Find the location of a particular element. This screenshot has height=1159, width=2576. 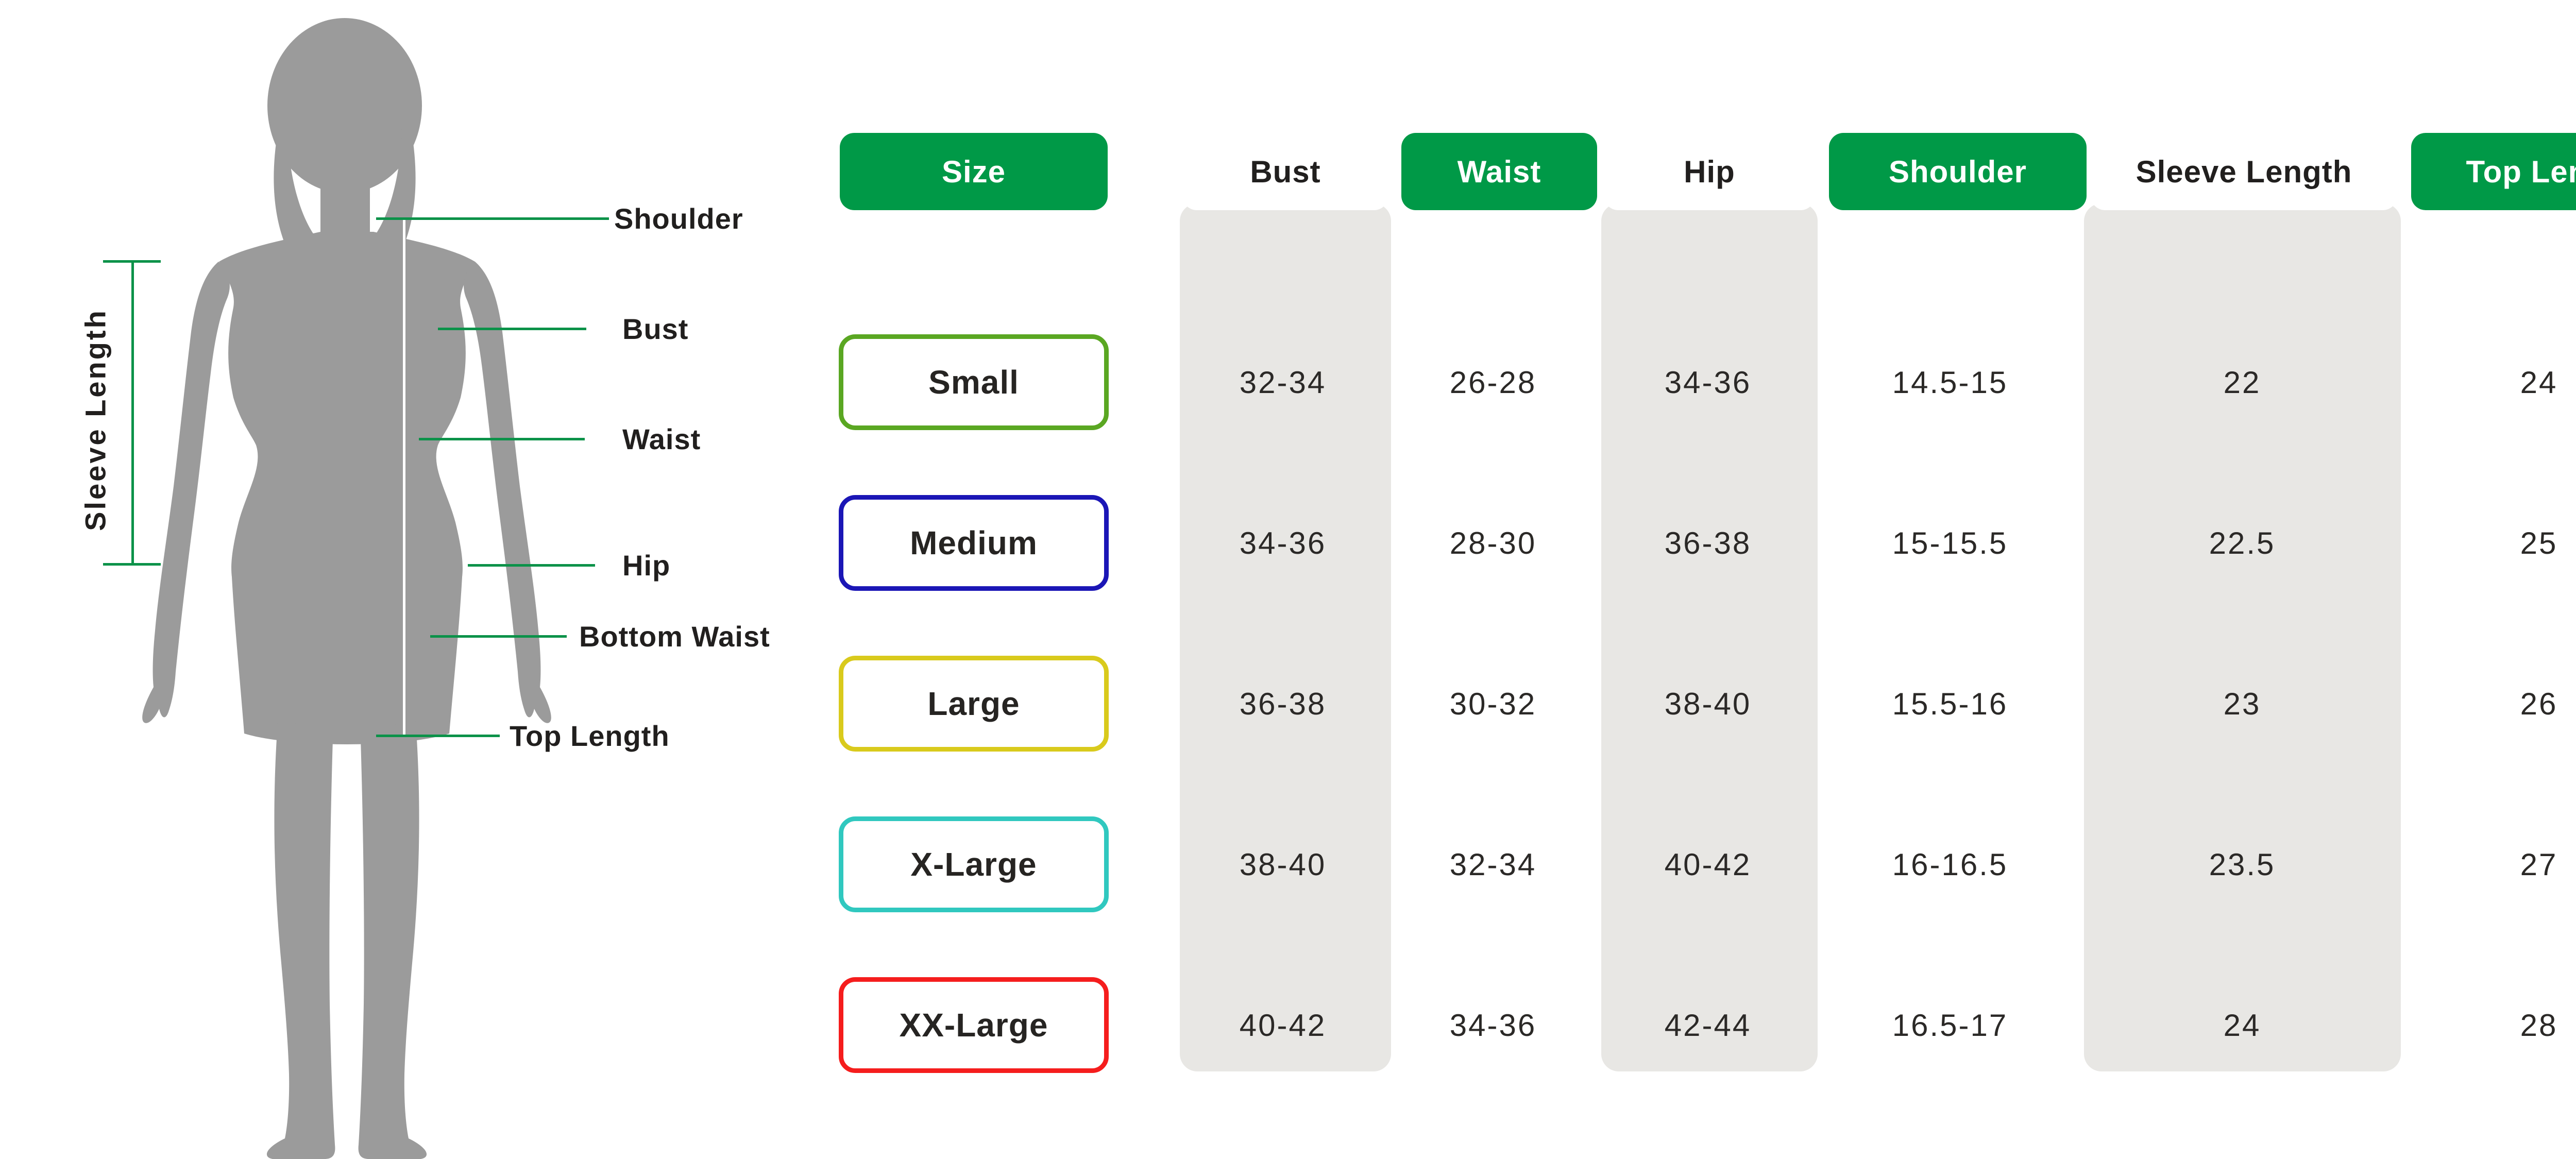

top-length-xx-large: 28 is located at coordinates (2539, 1025).